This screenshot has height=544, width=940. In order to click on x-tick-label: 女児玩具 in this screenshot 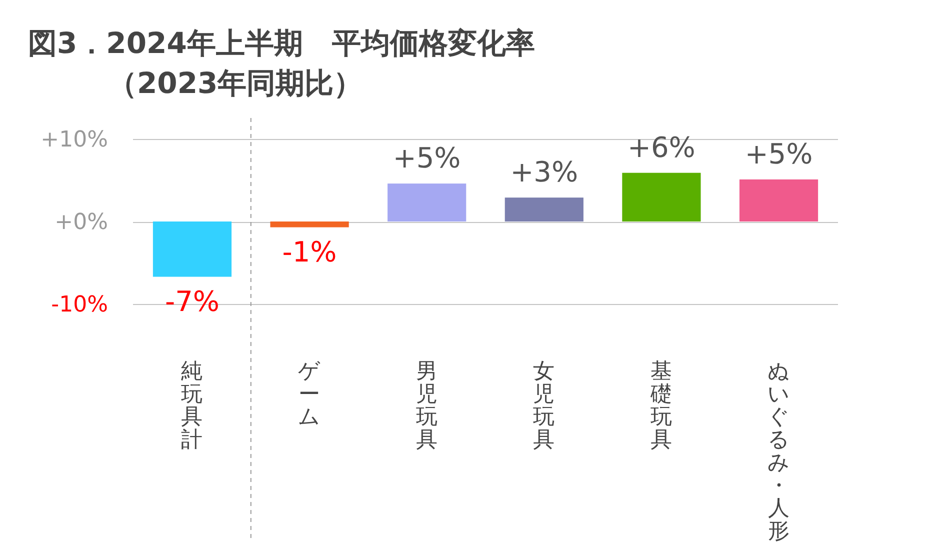, I will do `click(544, 406)`.